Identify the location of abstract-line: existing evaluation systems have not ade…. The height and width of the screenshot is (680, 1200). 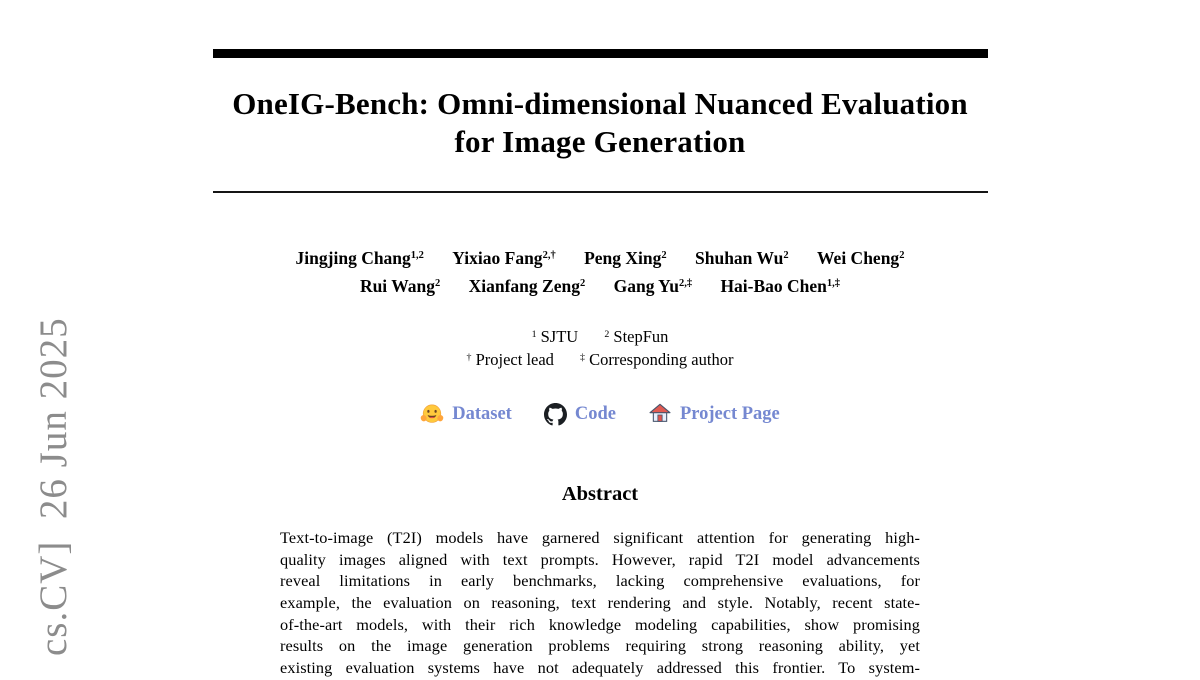
(600, 668).